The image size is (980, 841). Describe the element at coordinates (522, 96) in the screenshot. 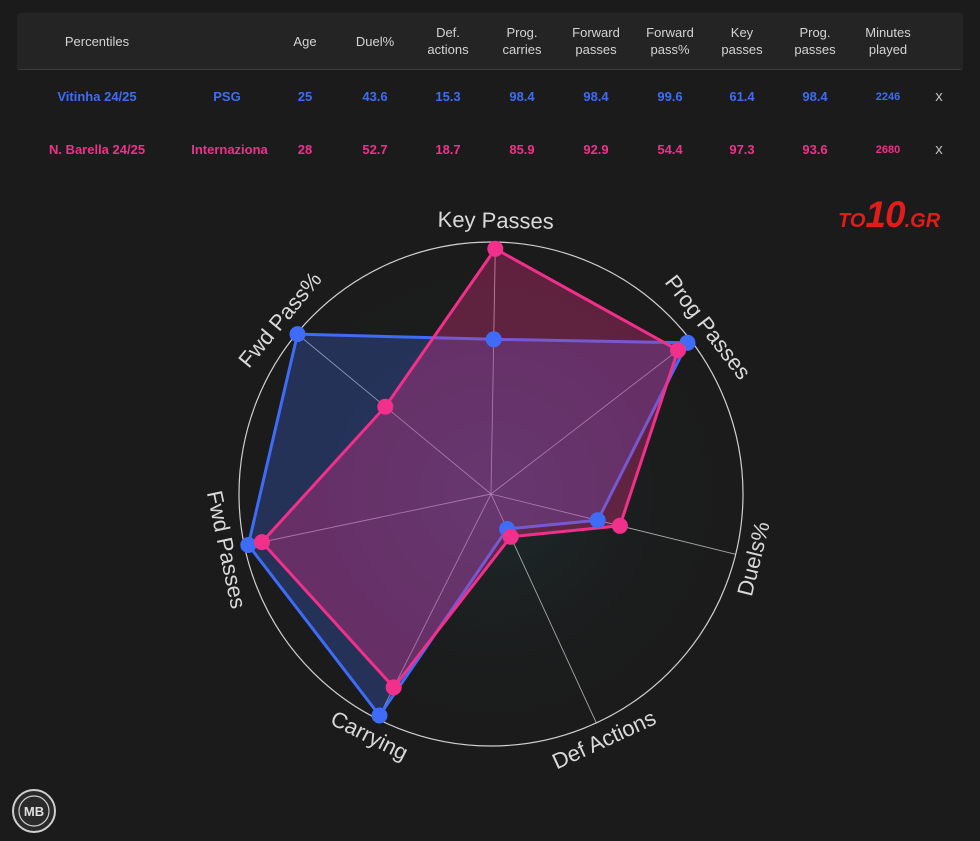

I see `prog-carries-value: 98.4` at that location.